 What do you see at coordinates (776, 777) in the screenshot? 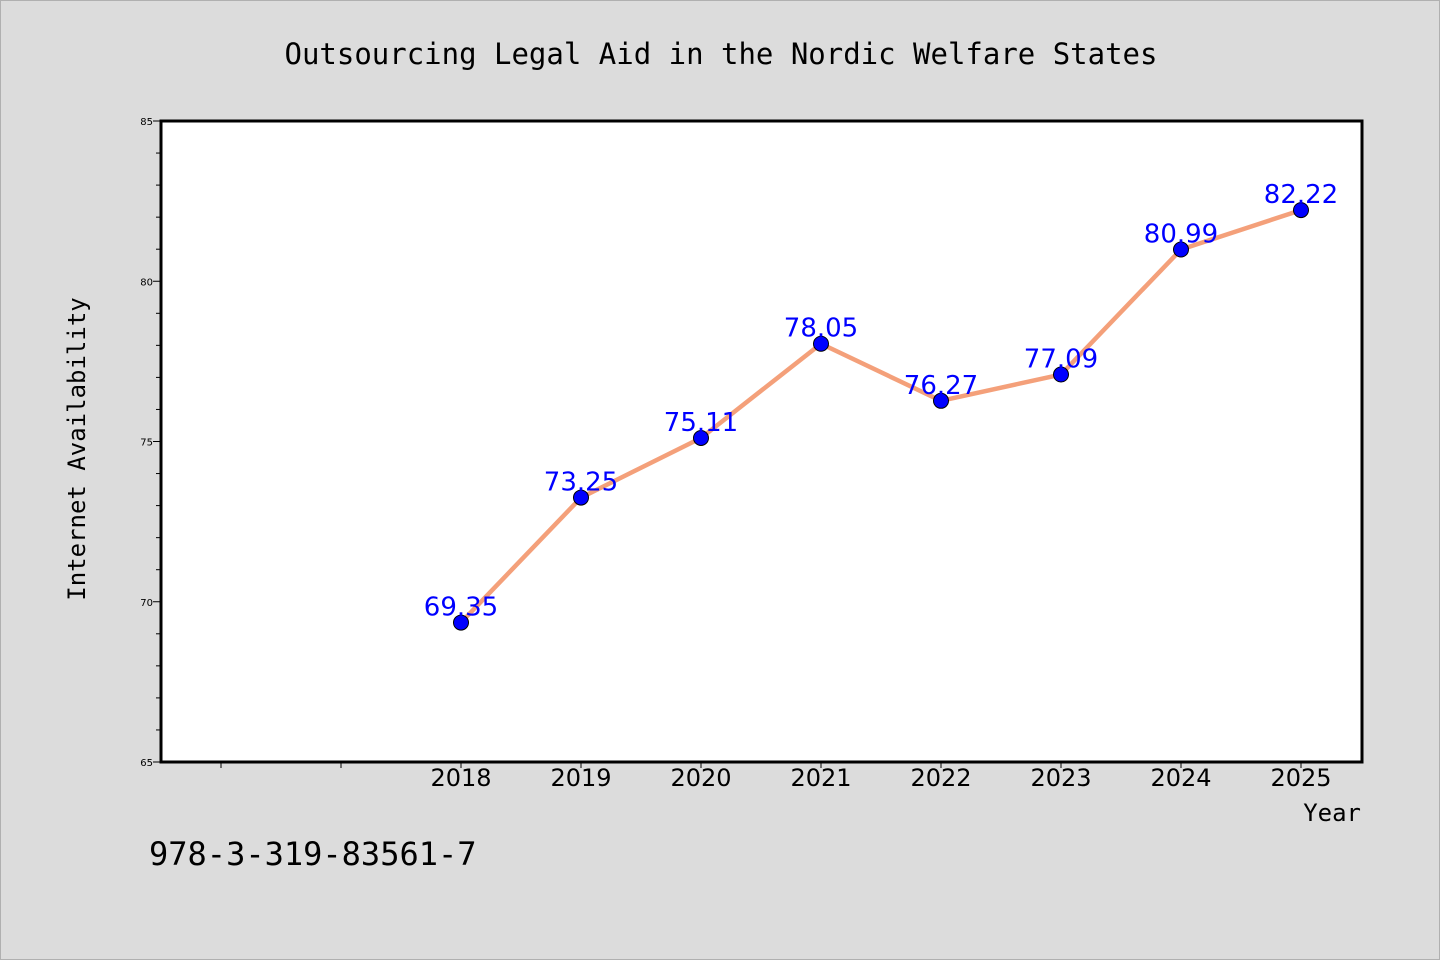
I see `x-axis: 2018 2019 2020 2021 2022 2023 2024 2025` at bounding box center [776, 777].